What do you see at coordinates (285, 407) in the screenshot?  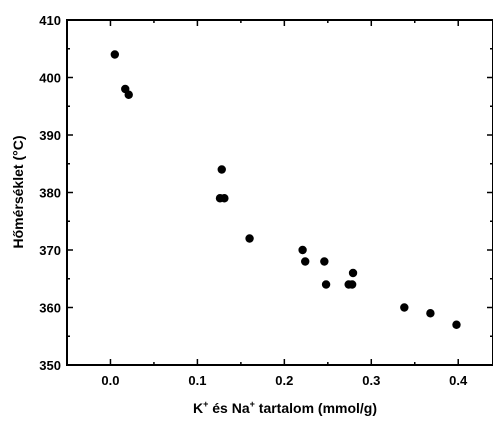 I see `x-axis-title: K+ és Na+ tartalom (mmol/g)` at bounding box center [285, 407].